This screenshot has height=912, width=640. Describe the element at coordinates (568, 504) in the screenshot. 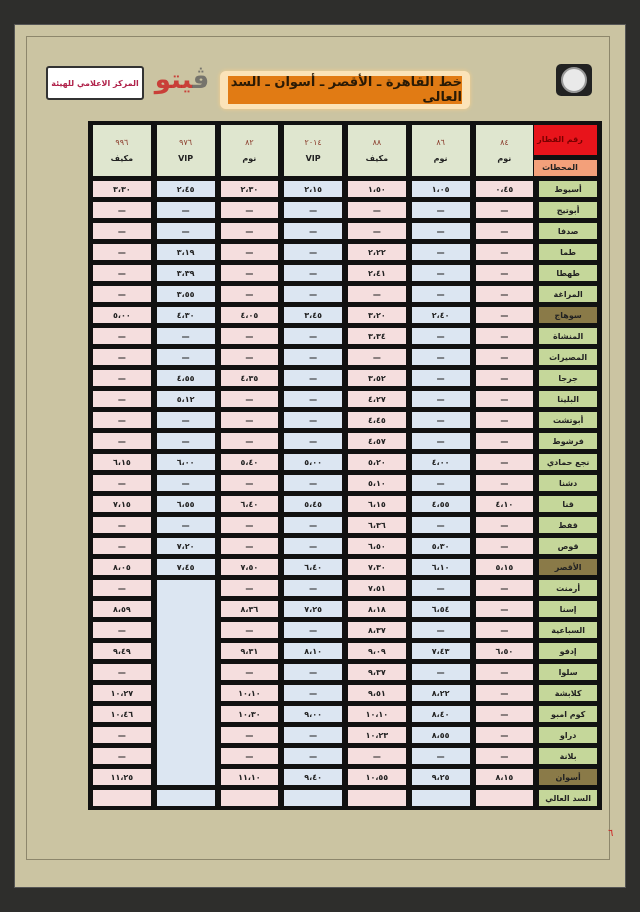

I see `station-name: قنا` at that location.